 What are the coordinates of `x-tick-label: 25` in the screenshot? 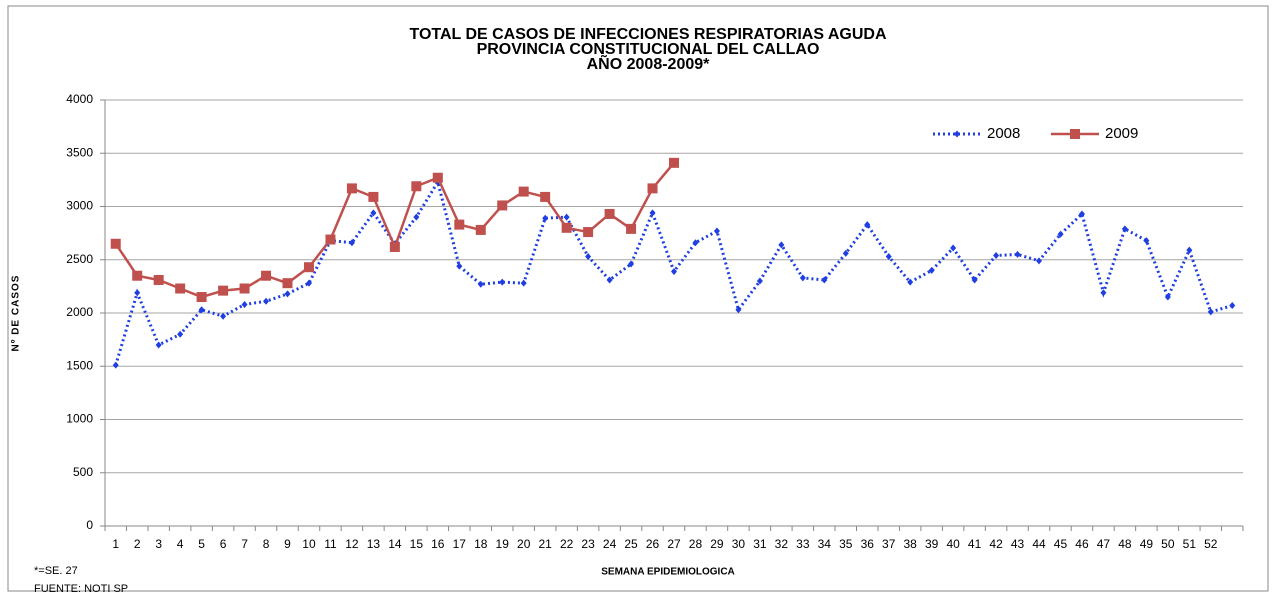 It's located at (631, 544).